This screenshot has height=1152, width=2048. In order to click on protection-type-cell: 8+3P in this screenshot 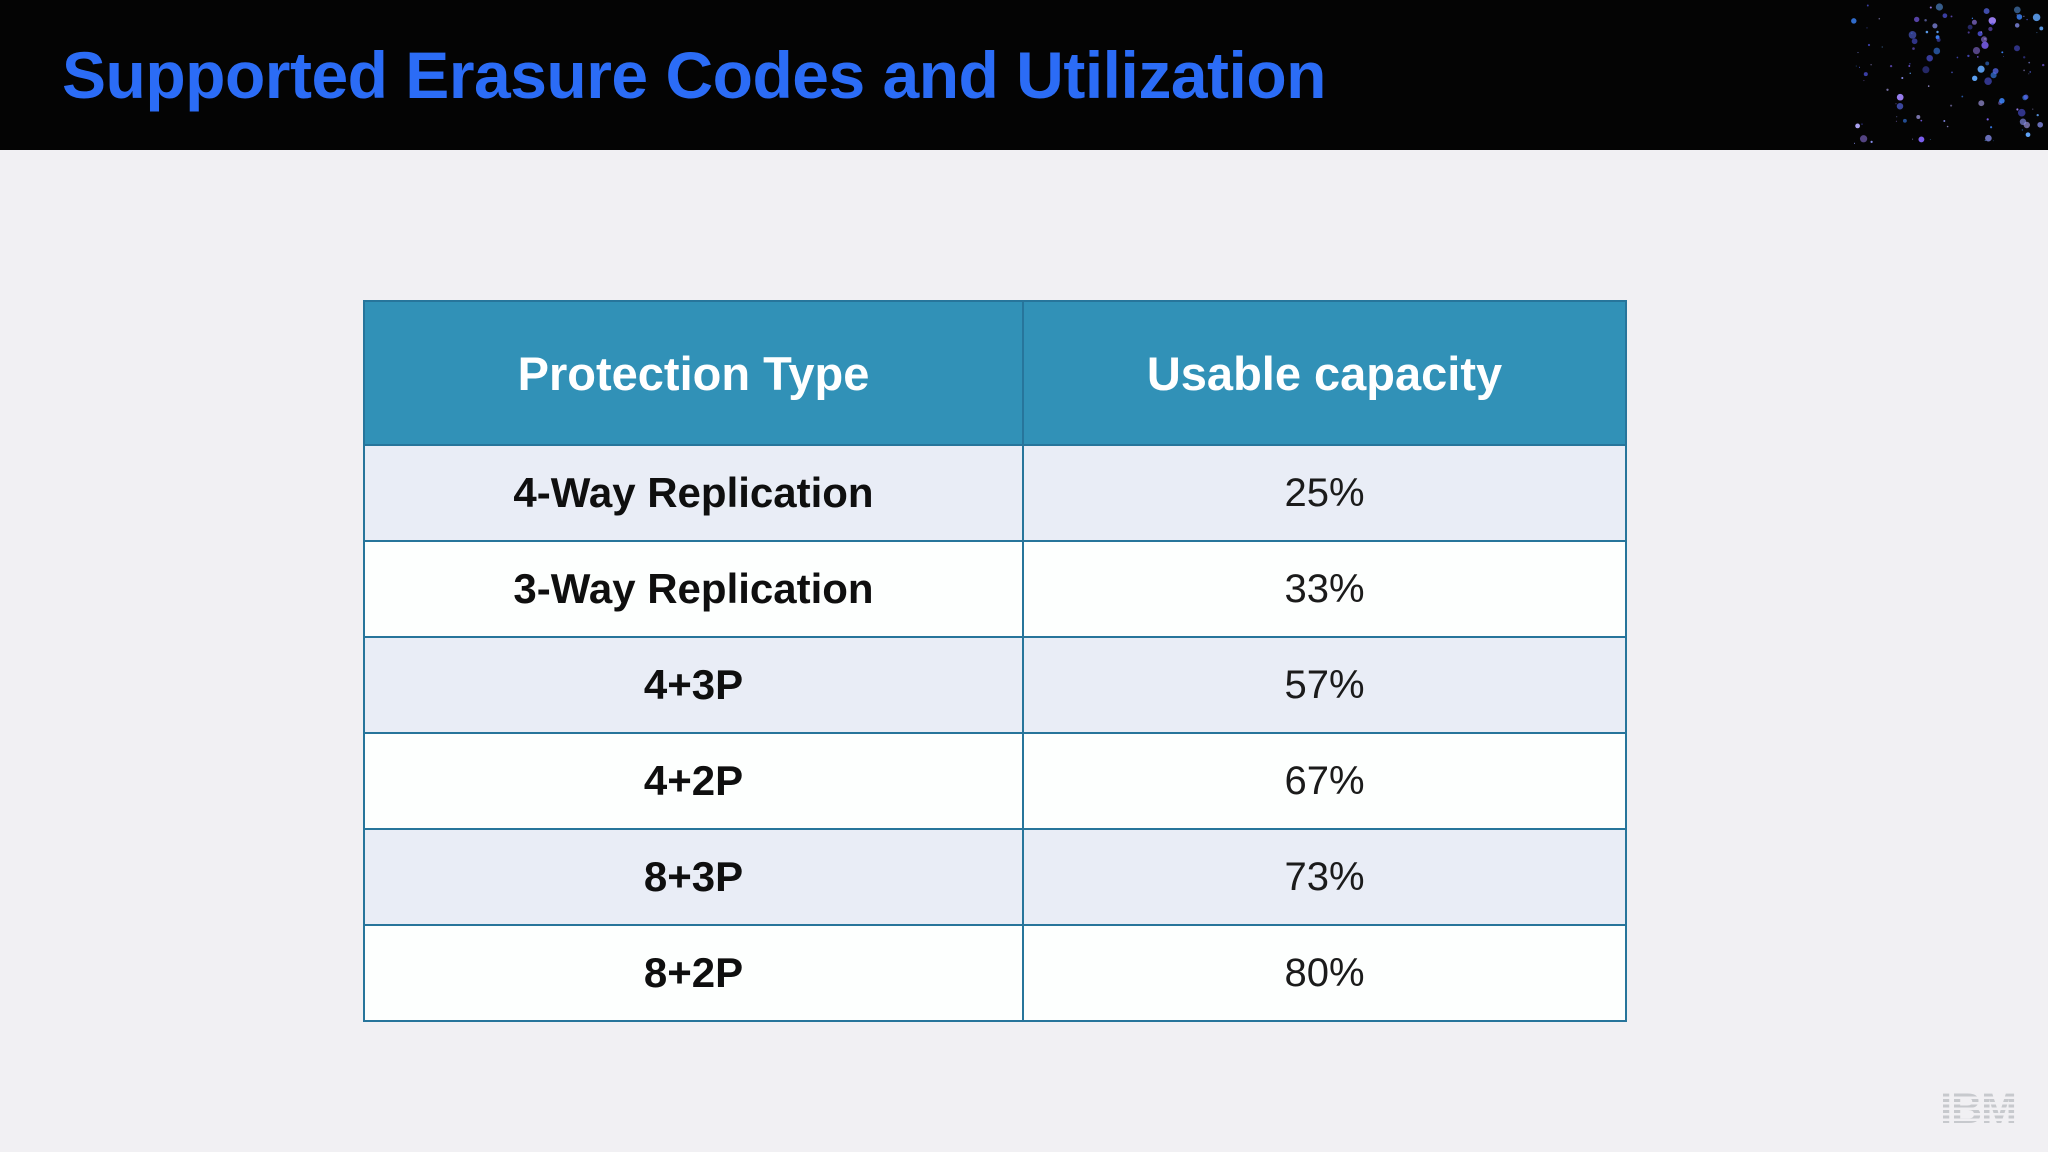, I will do `click(693, 877)`.